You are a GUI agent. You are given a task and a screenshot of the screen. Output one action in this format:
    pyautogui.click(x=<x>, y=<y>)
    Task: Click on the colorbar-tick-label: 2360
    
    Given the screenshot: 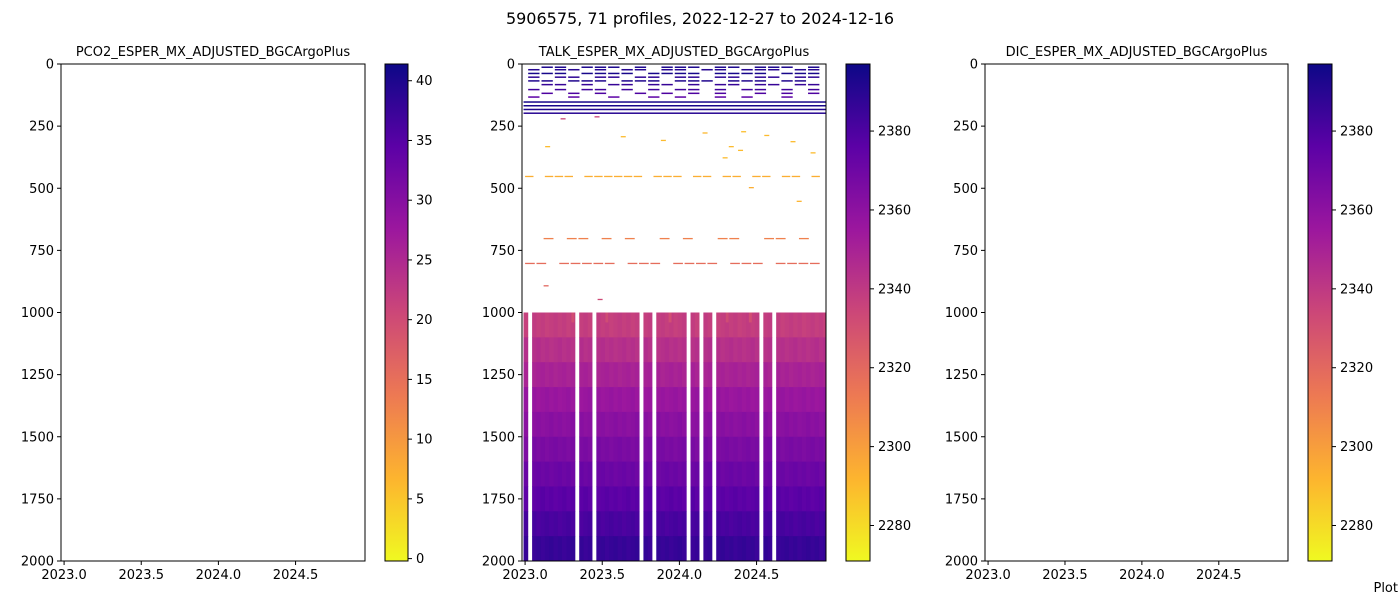 What is the action you would take?
    pyautogui.click(x=894, y=210)
    